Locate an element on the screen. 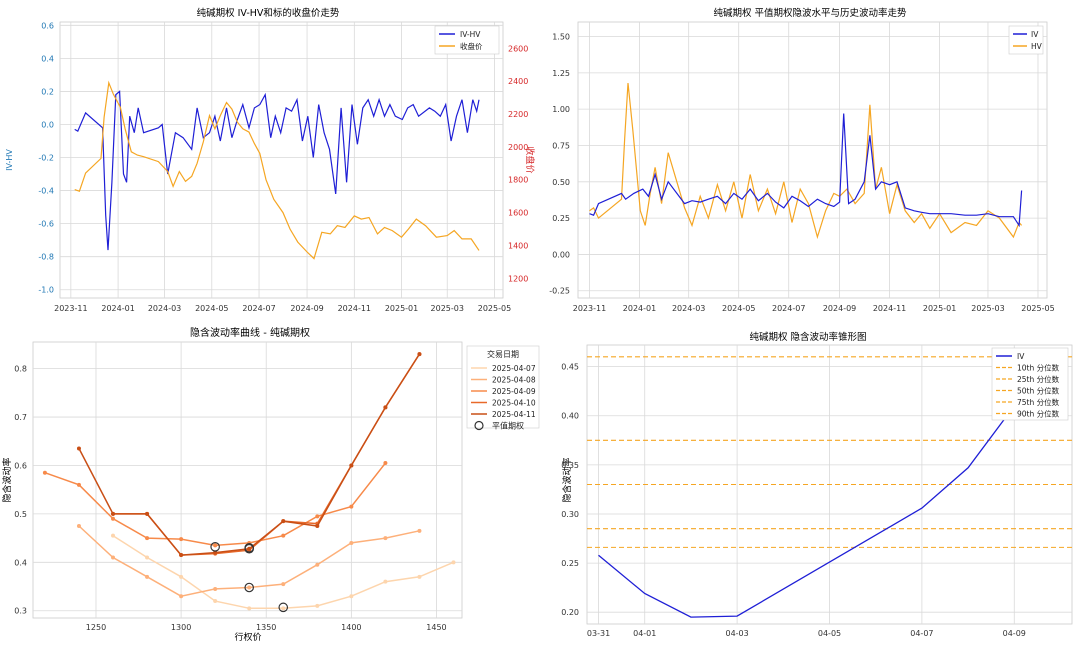 This screenshot has height=646, width=1080. y-tick-label: 0.30 is located at coordinates (570, 514).